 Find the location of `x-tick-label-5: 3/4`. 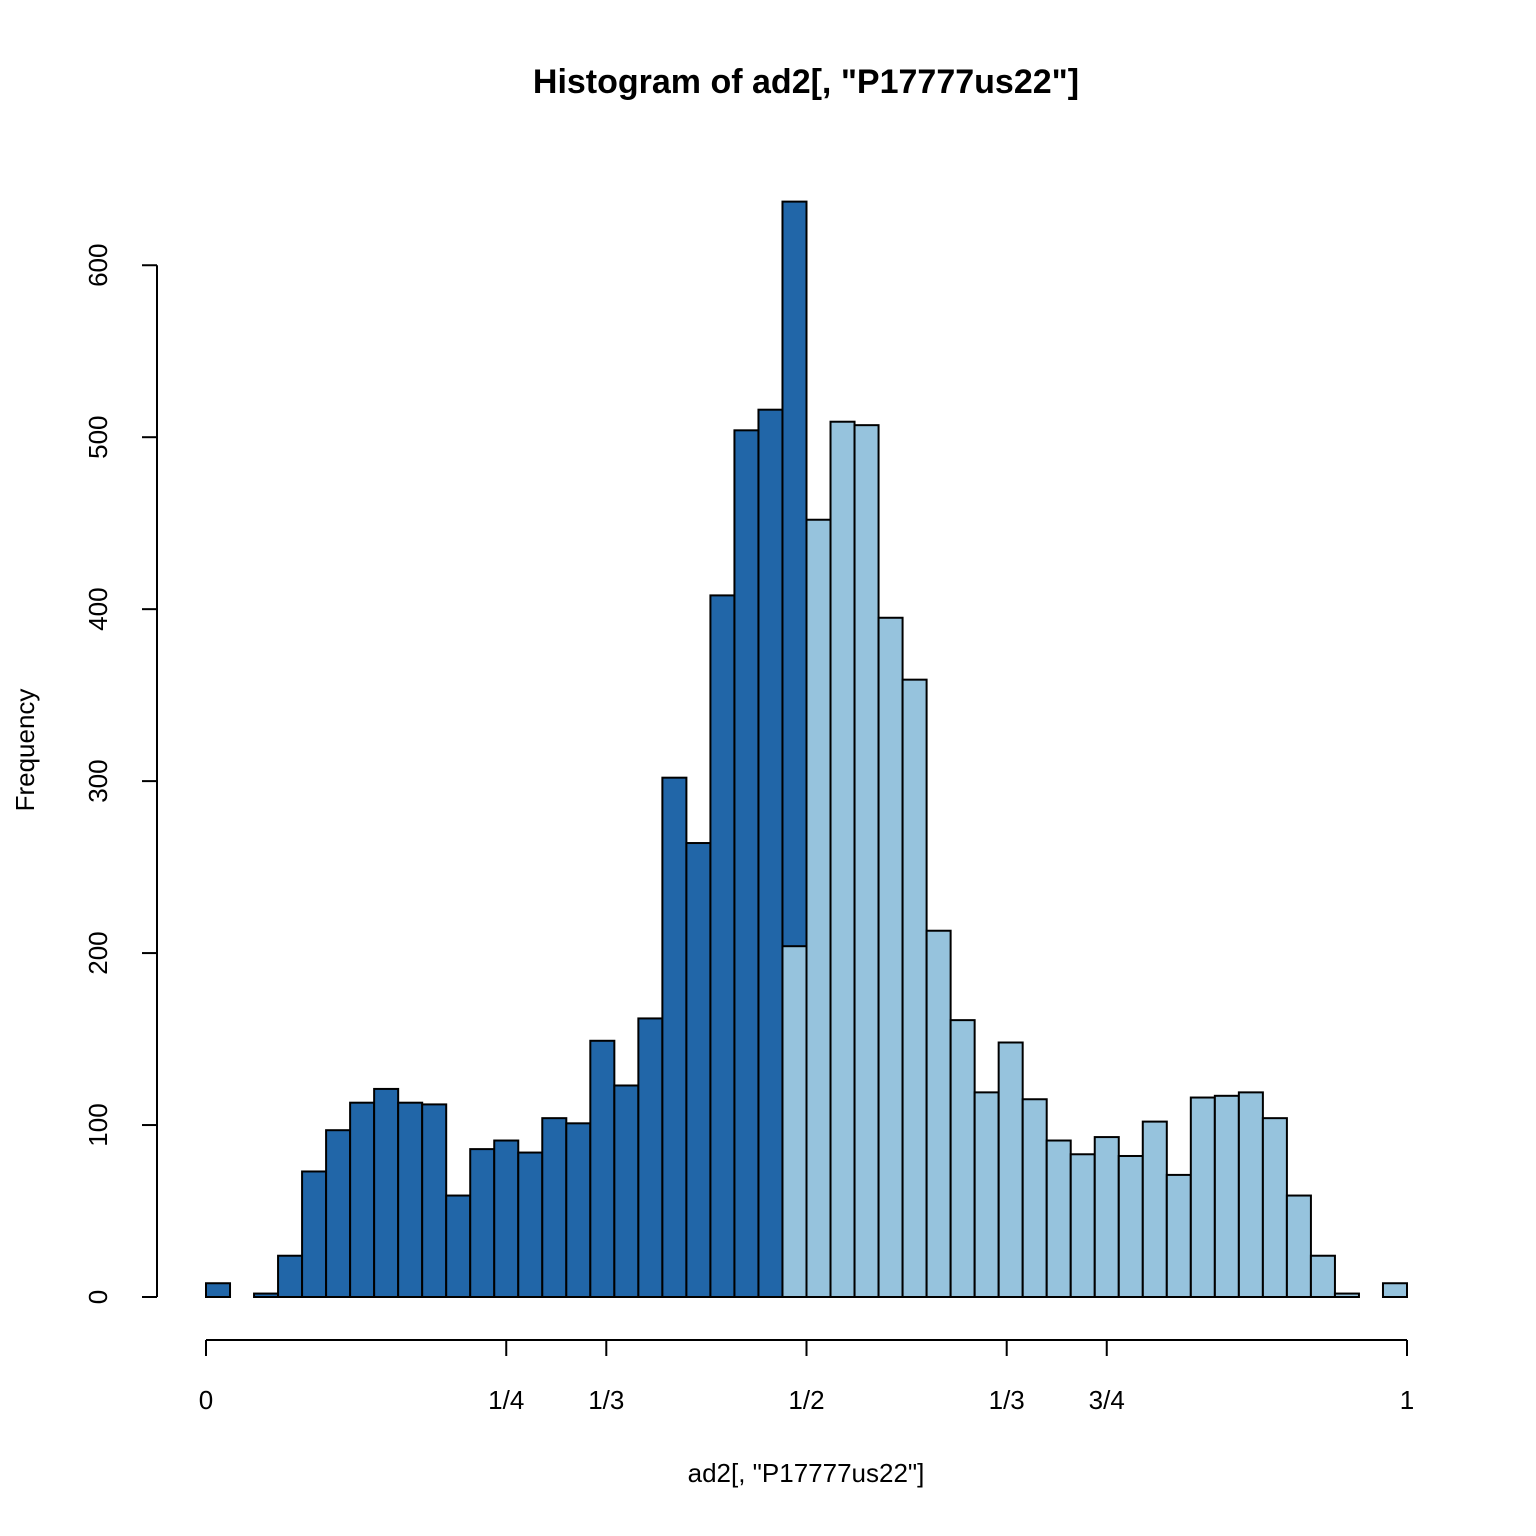

x-tick-label-5: 3/4 is located at coordinates (1107, 1400).